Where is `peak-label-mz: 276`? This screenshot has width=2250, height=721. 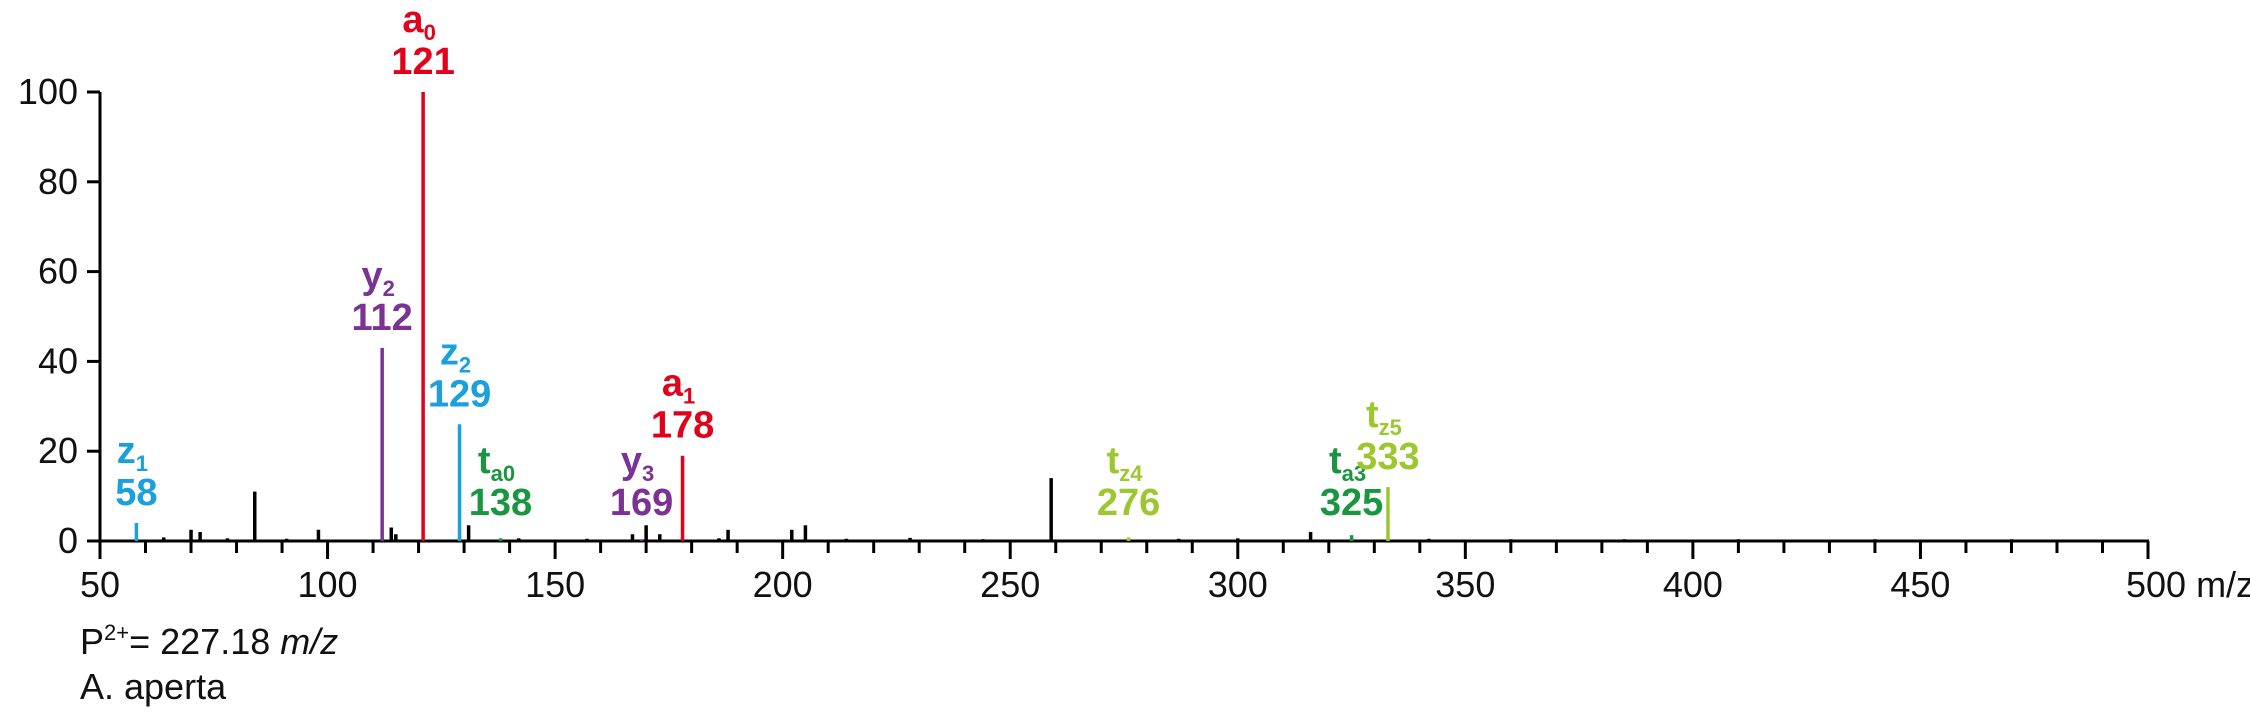
peak-label-mz: 276 is located at coordinates (1128, 503).